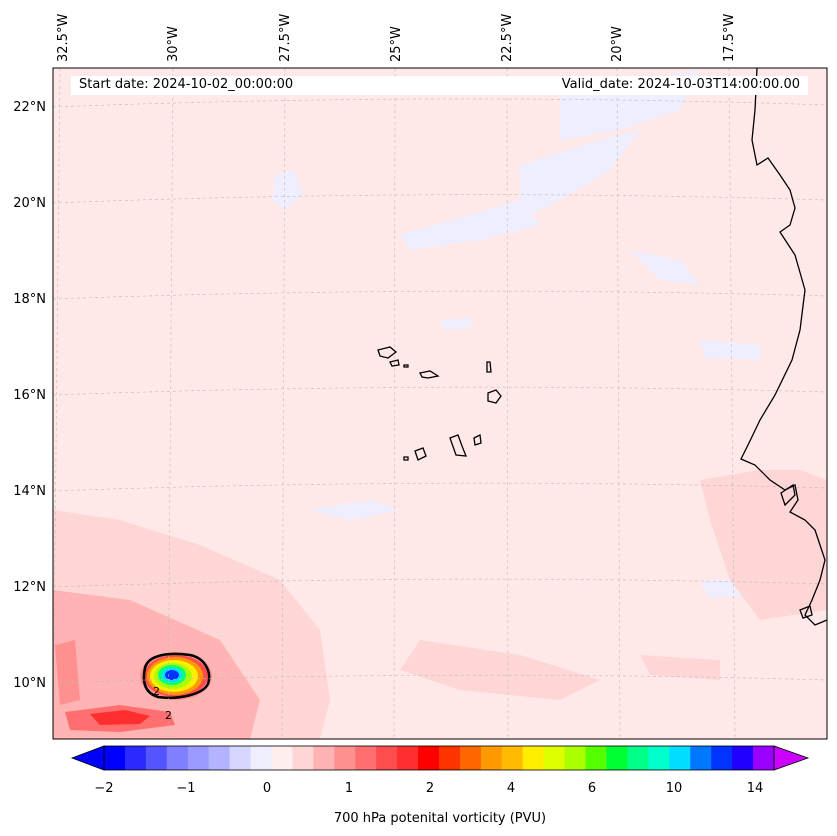 The image size is (837, 836). Describe the element at coordinates (440, 818) in the screenshot. I see `colorbar-title: 700 hPa potenital vorticity (PVU)` at that location.